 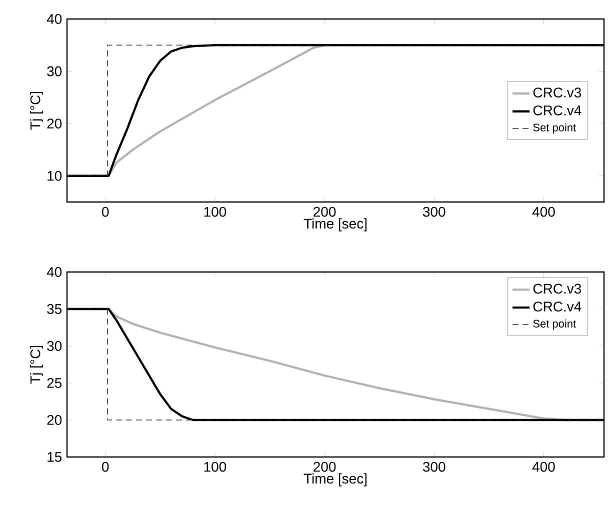 What do you see at coordinates (55, 175) in the screenshot?
I see `y-tick-label: 10` at bounding box center [55, 175].